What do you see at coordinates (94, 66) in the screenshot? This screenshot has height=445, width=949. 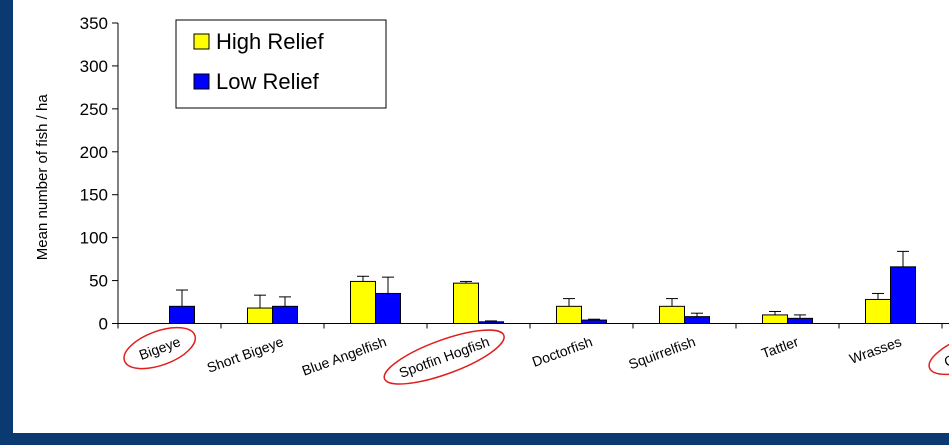 I see `y-tick-label: 300` at bounding box center [94, 66].